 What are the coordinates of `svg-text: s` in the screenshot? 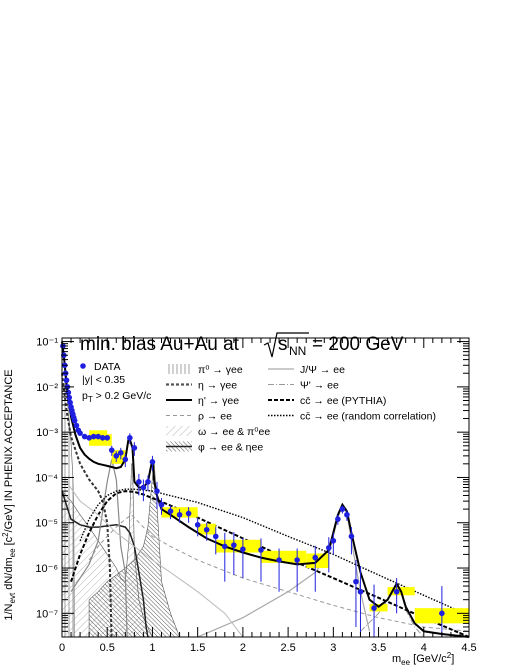 It's located at (283, 344).